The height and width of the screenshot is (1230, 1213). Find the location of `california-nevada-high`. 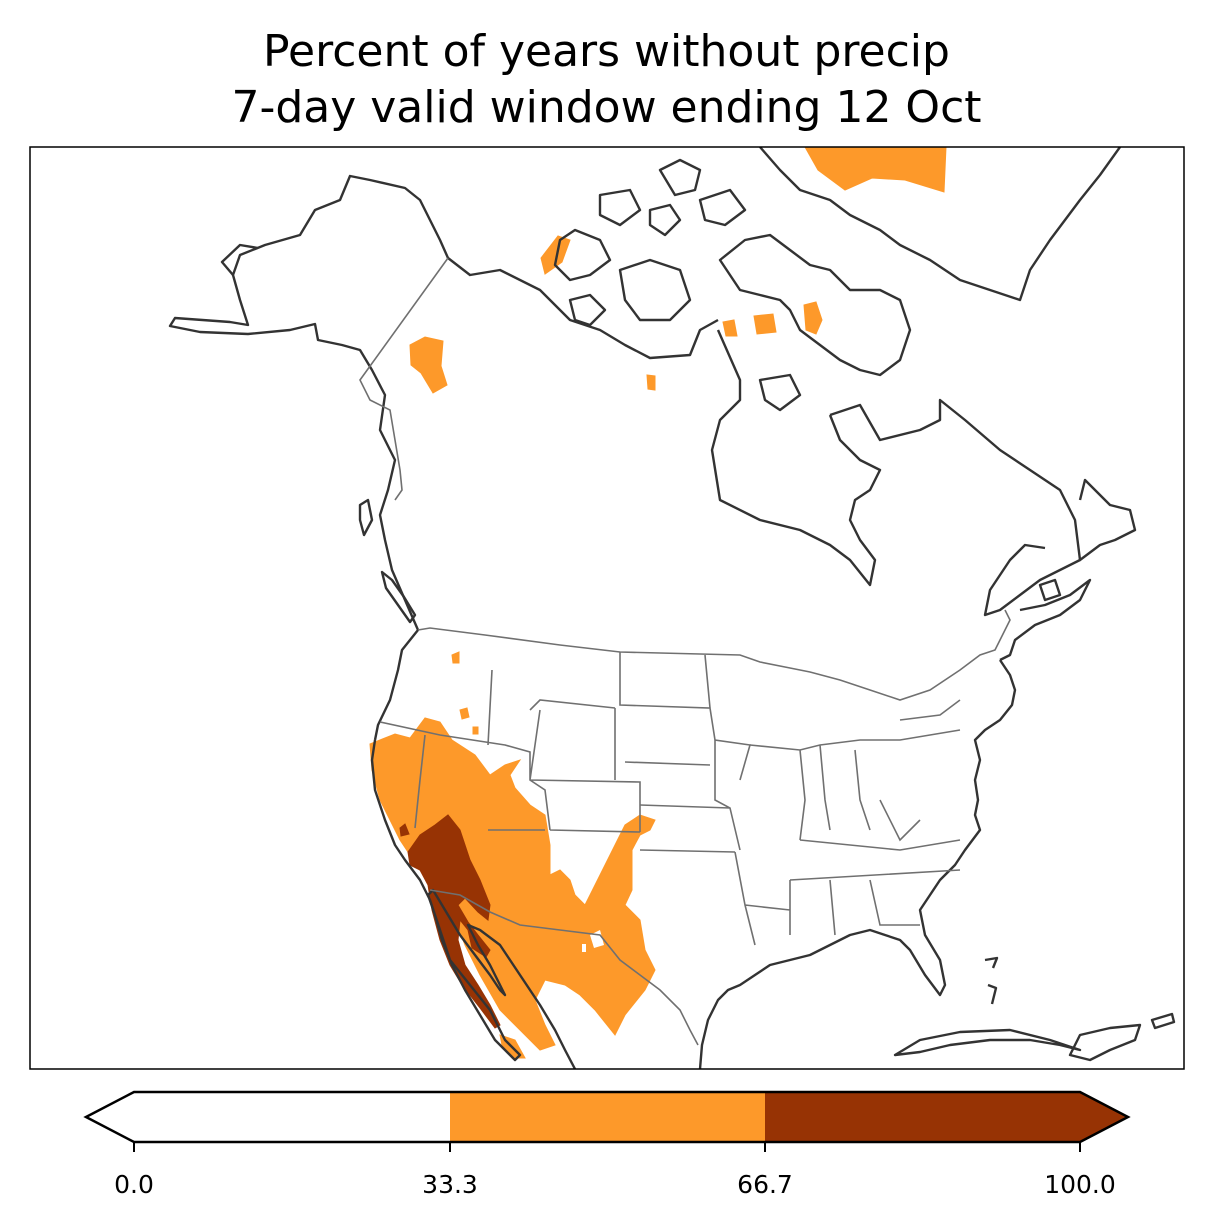

california-nevada-high is located at coordinates (404, 830).